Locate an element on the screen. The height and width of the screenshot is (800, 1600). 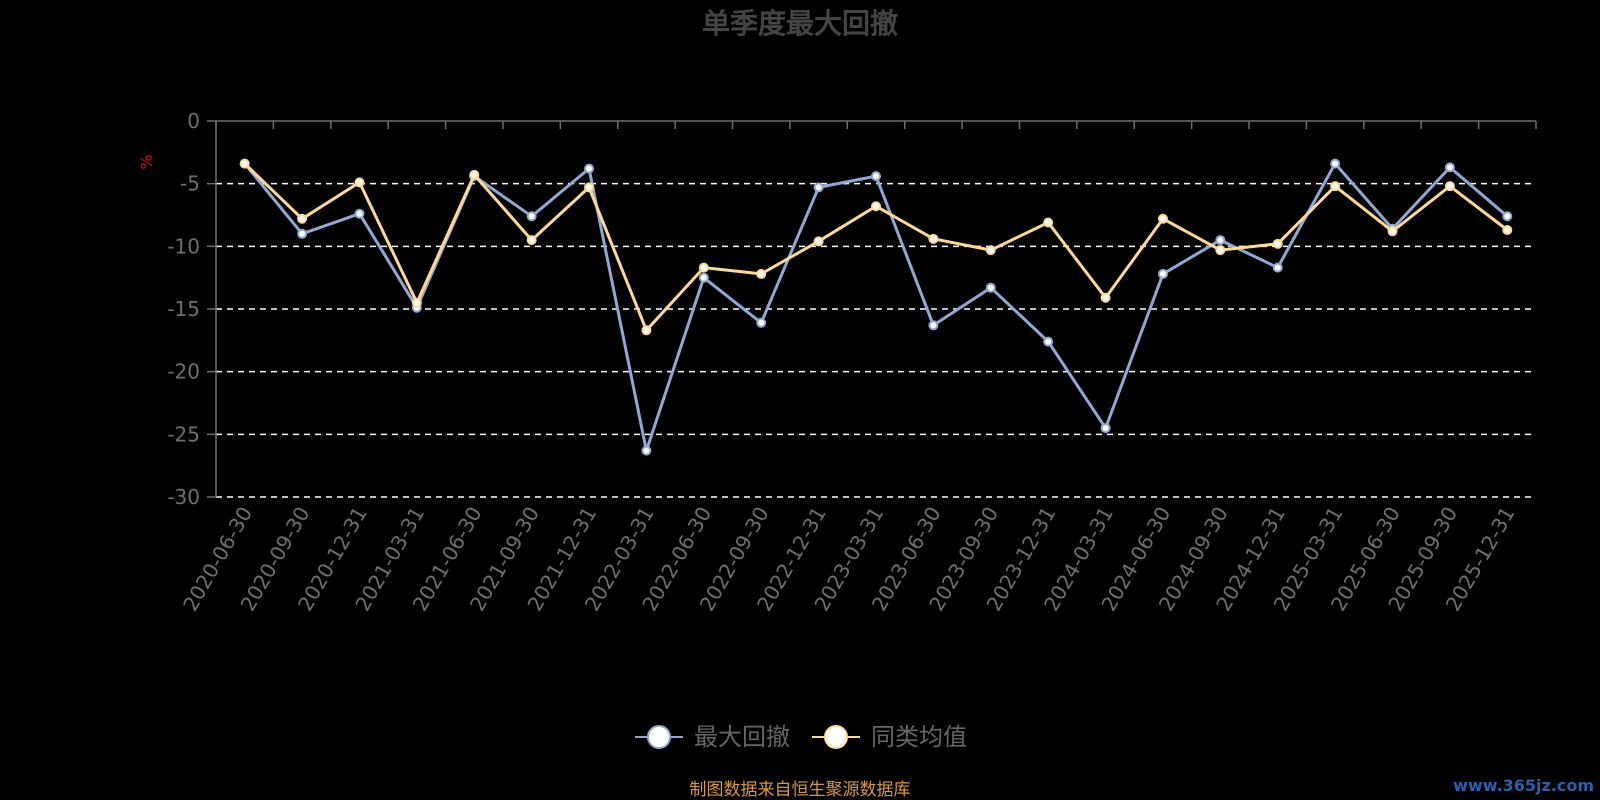
legend-label-peer-average: 同类均值 is located at coordinates (919, 737).